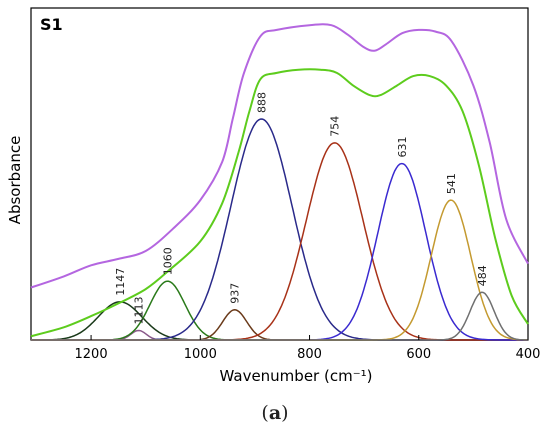  Describe the element at coordinates (451, 183) in the screenshot. I see `peak-label-541: 541` at that location.